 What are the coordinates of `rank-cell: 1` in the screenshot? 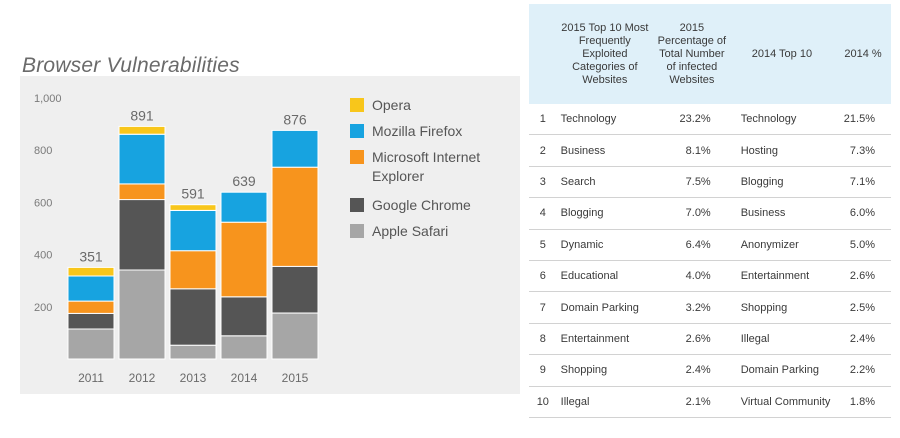 It's located at (542, 120).